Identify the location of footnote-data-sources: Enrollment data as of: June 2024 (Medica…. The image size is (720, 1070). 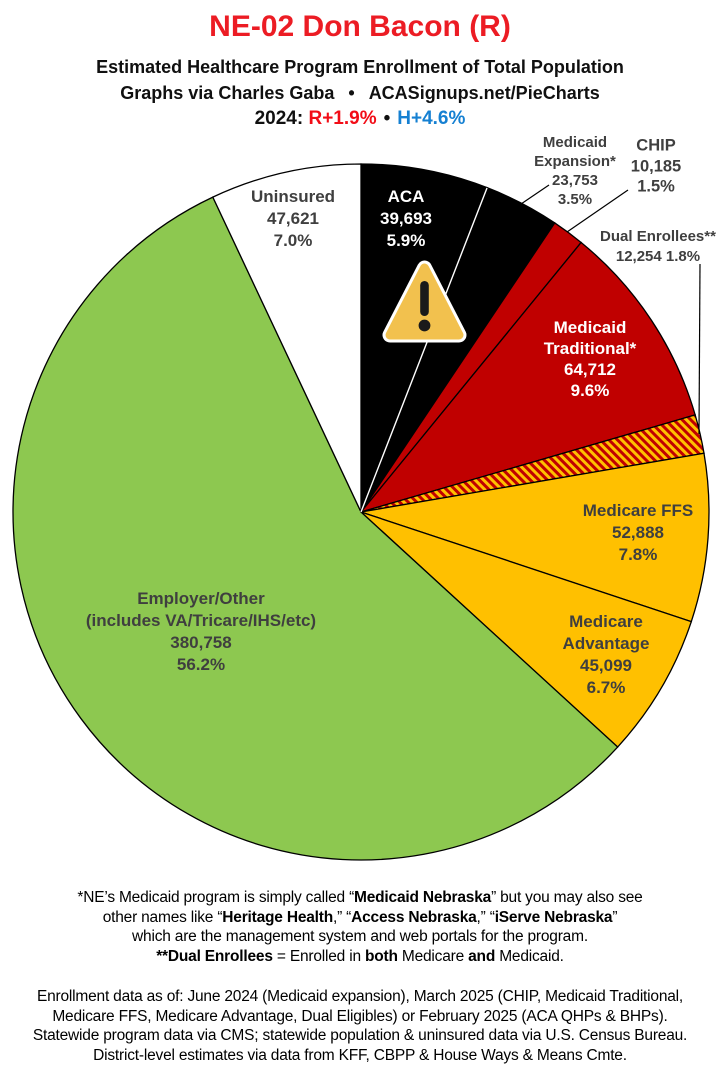
(360, 1026).